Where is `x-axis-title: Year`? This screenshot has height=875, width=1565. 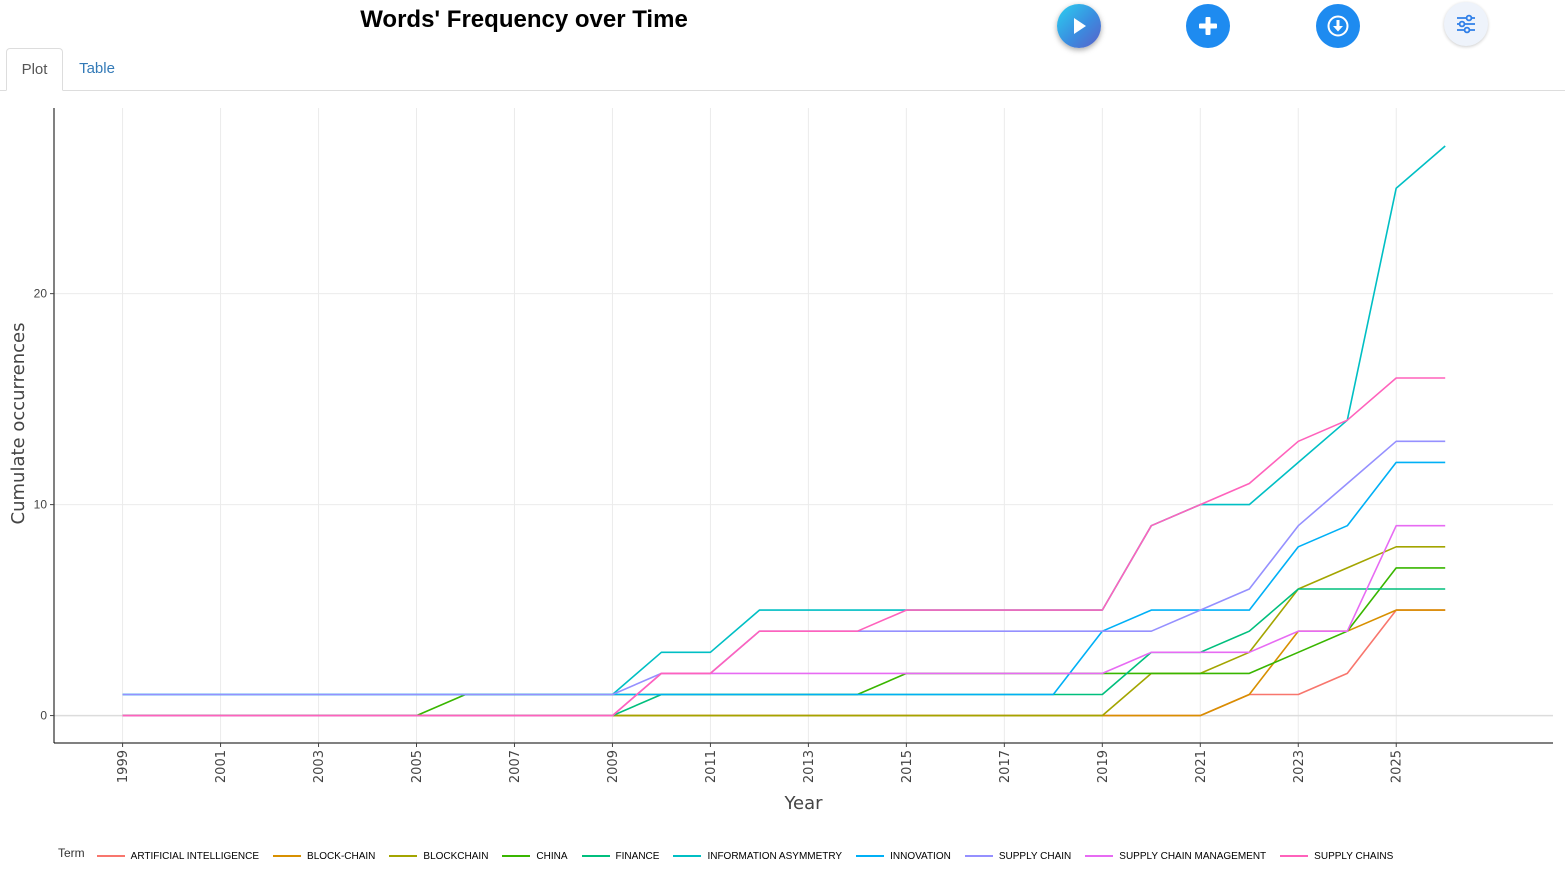 x-axis-title: Year is located at coordinates (803, 803).